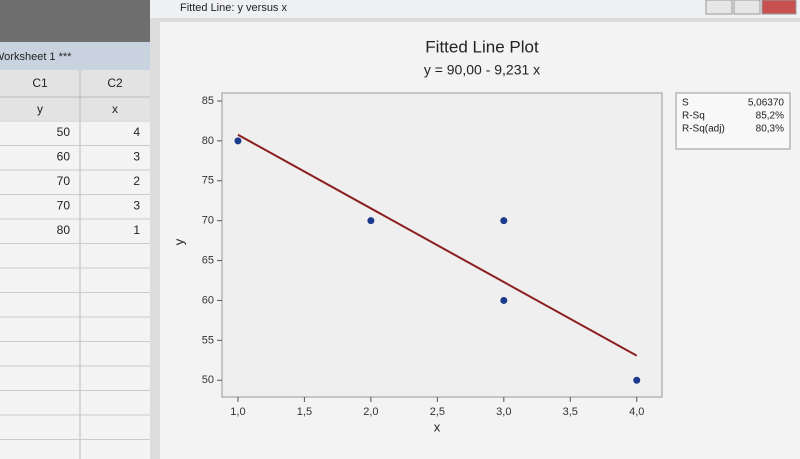  Describe the element at coordinates (208, 141) in the screenshot. I see `y-tick-label: 80` at that location.